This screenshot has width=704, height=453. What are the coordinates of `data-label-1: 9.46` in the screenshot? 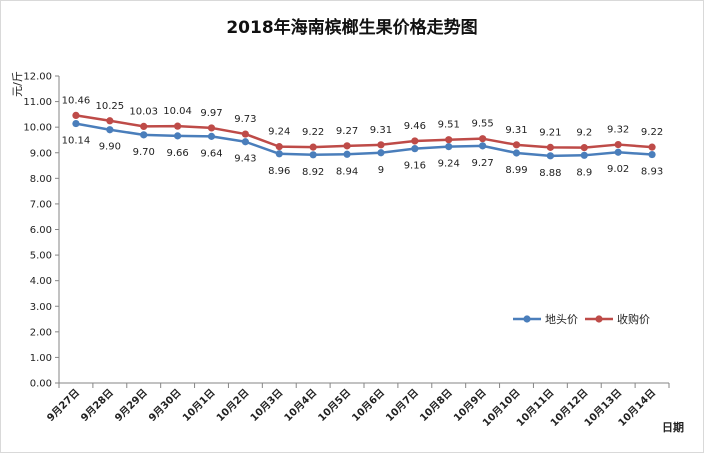 It's located at (415, 126).